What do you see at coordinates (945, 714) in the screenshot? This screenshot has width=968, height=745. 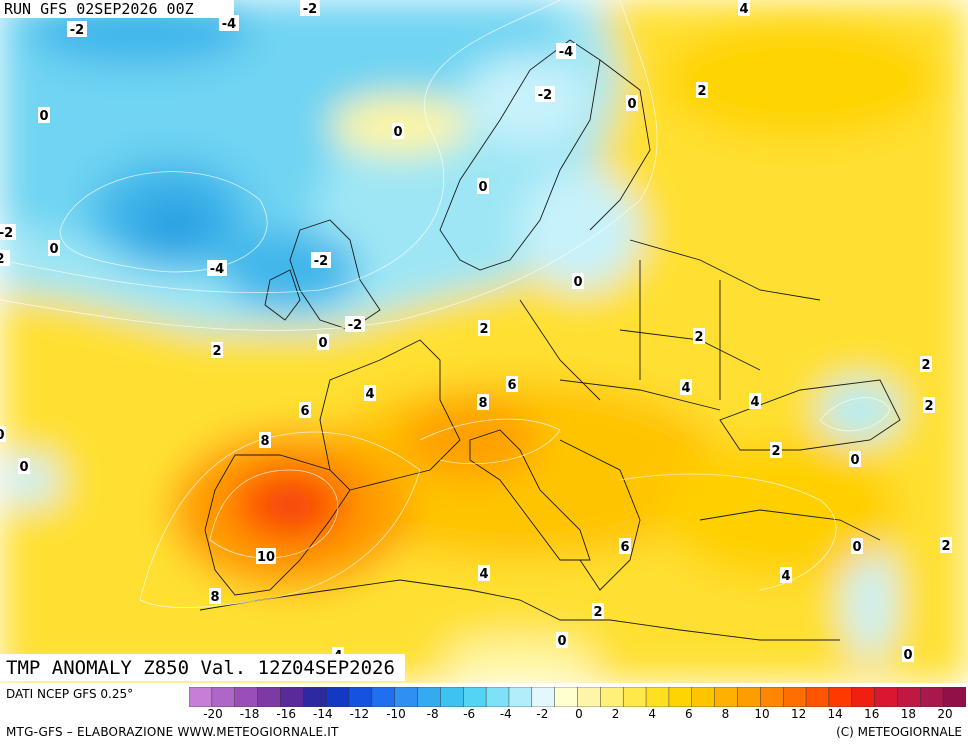 I see `colorbar-tick-label: 20` at bounding box center [945, 714].